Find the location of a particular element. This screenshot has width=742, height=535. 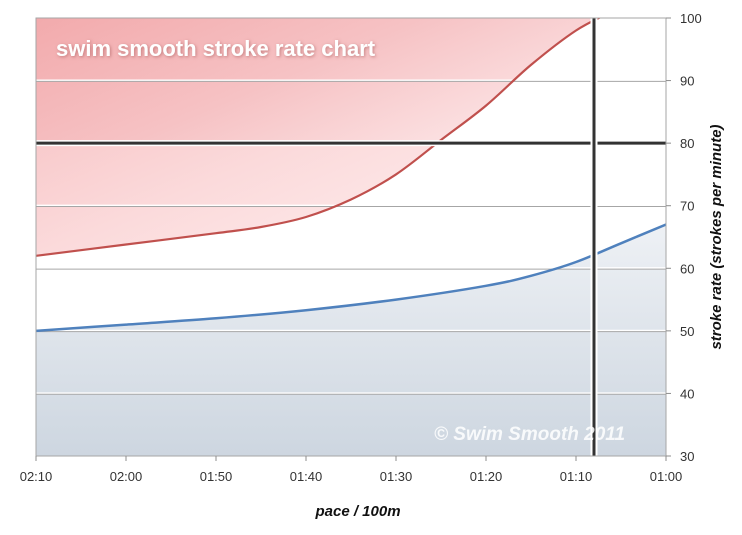

upper-zone-band-fill is located at coordinates (236, 199).